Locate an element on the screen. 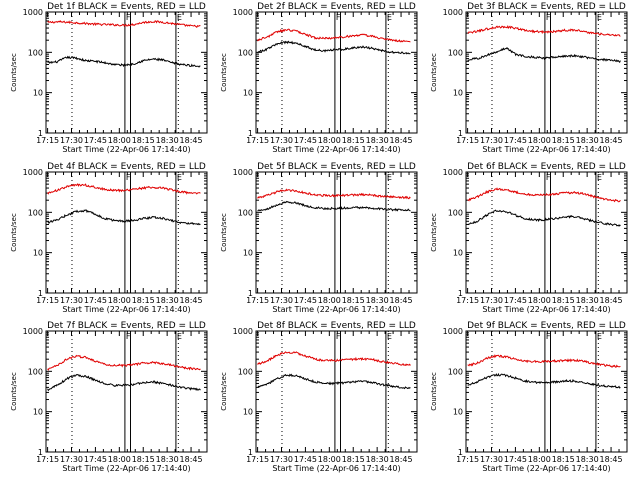 This screenshot has width=640, height=480. panel-title: Det 6f BLACK = Events, RED = LLD is located at coordinates (546, 167).